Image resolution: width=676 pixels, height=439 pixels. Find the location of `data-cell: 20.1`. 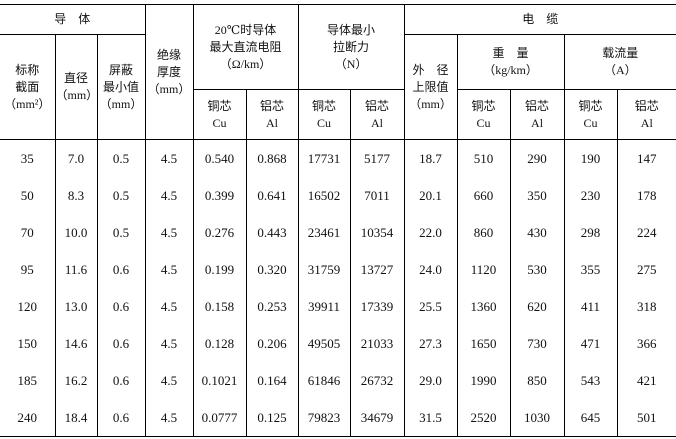

data-cell: 20.1 is located at coordinates (430, 195).